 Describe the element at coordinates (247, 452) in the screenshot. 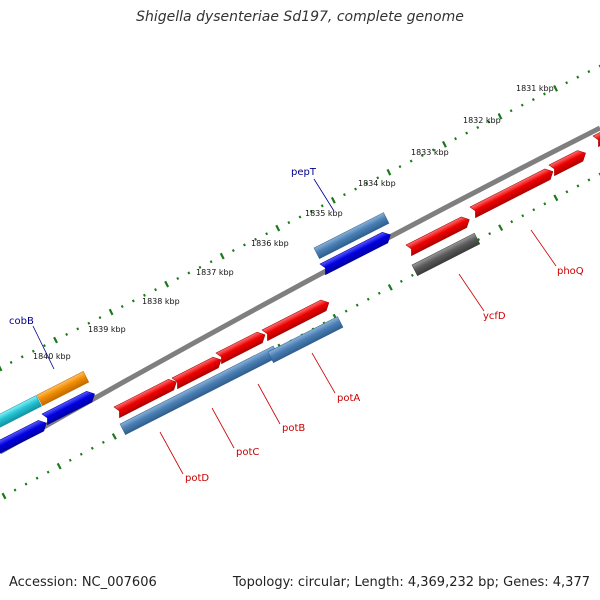

I see `gene-label-potC: potC` at that location.